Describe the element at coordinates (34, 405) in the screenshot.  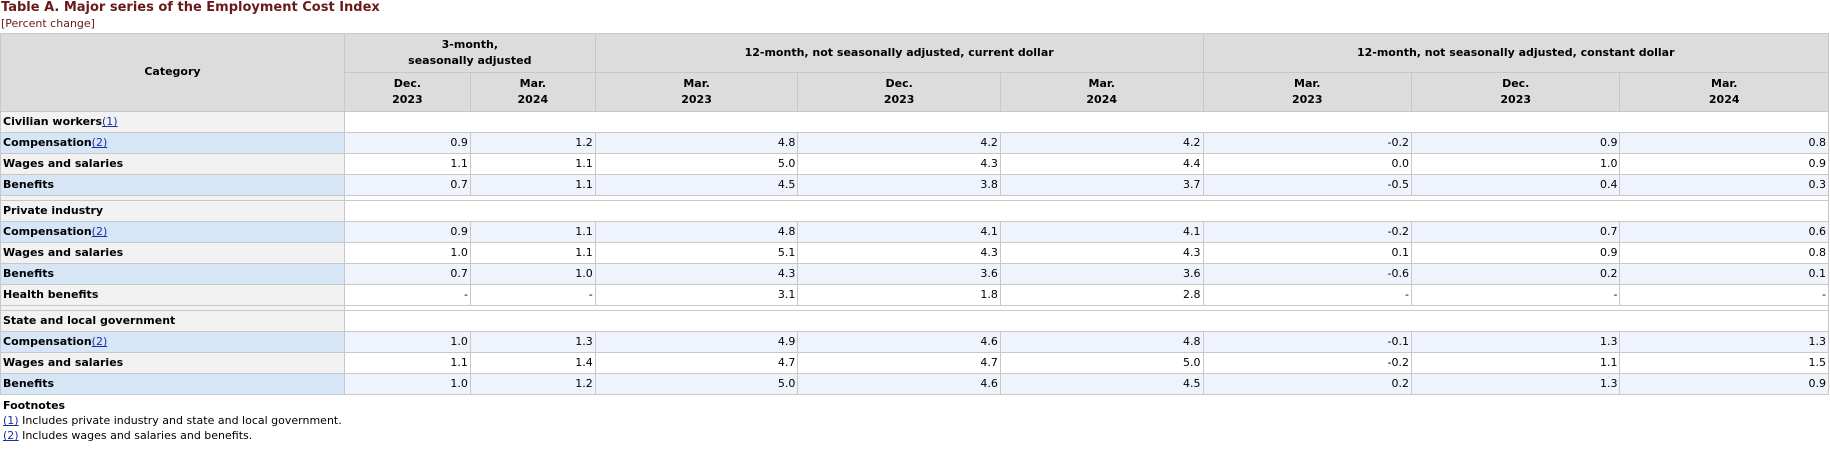
I see `footnotes-heading: Footnotes` at that location.